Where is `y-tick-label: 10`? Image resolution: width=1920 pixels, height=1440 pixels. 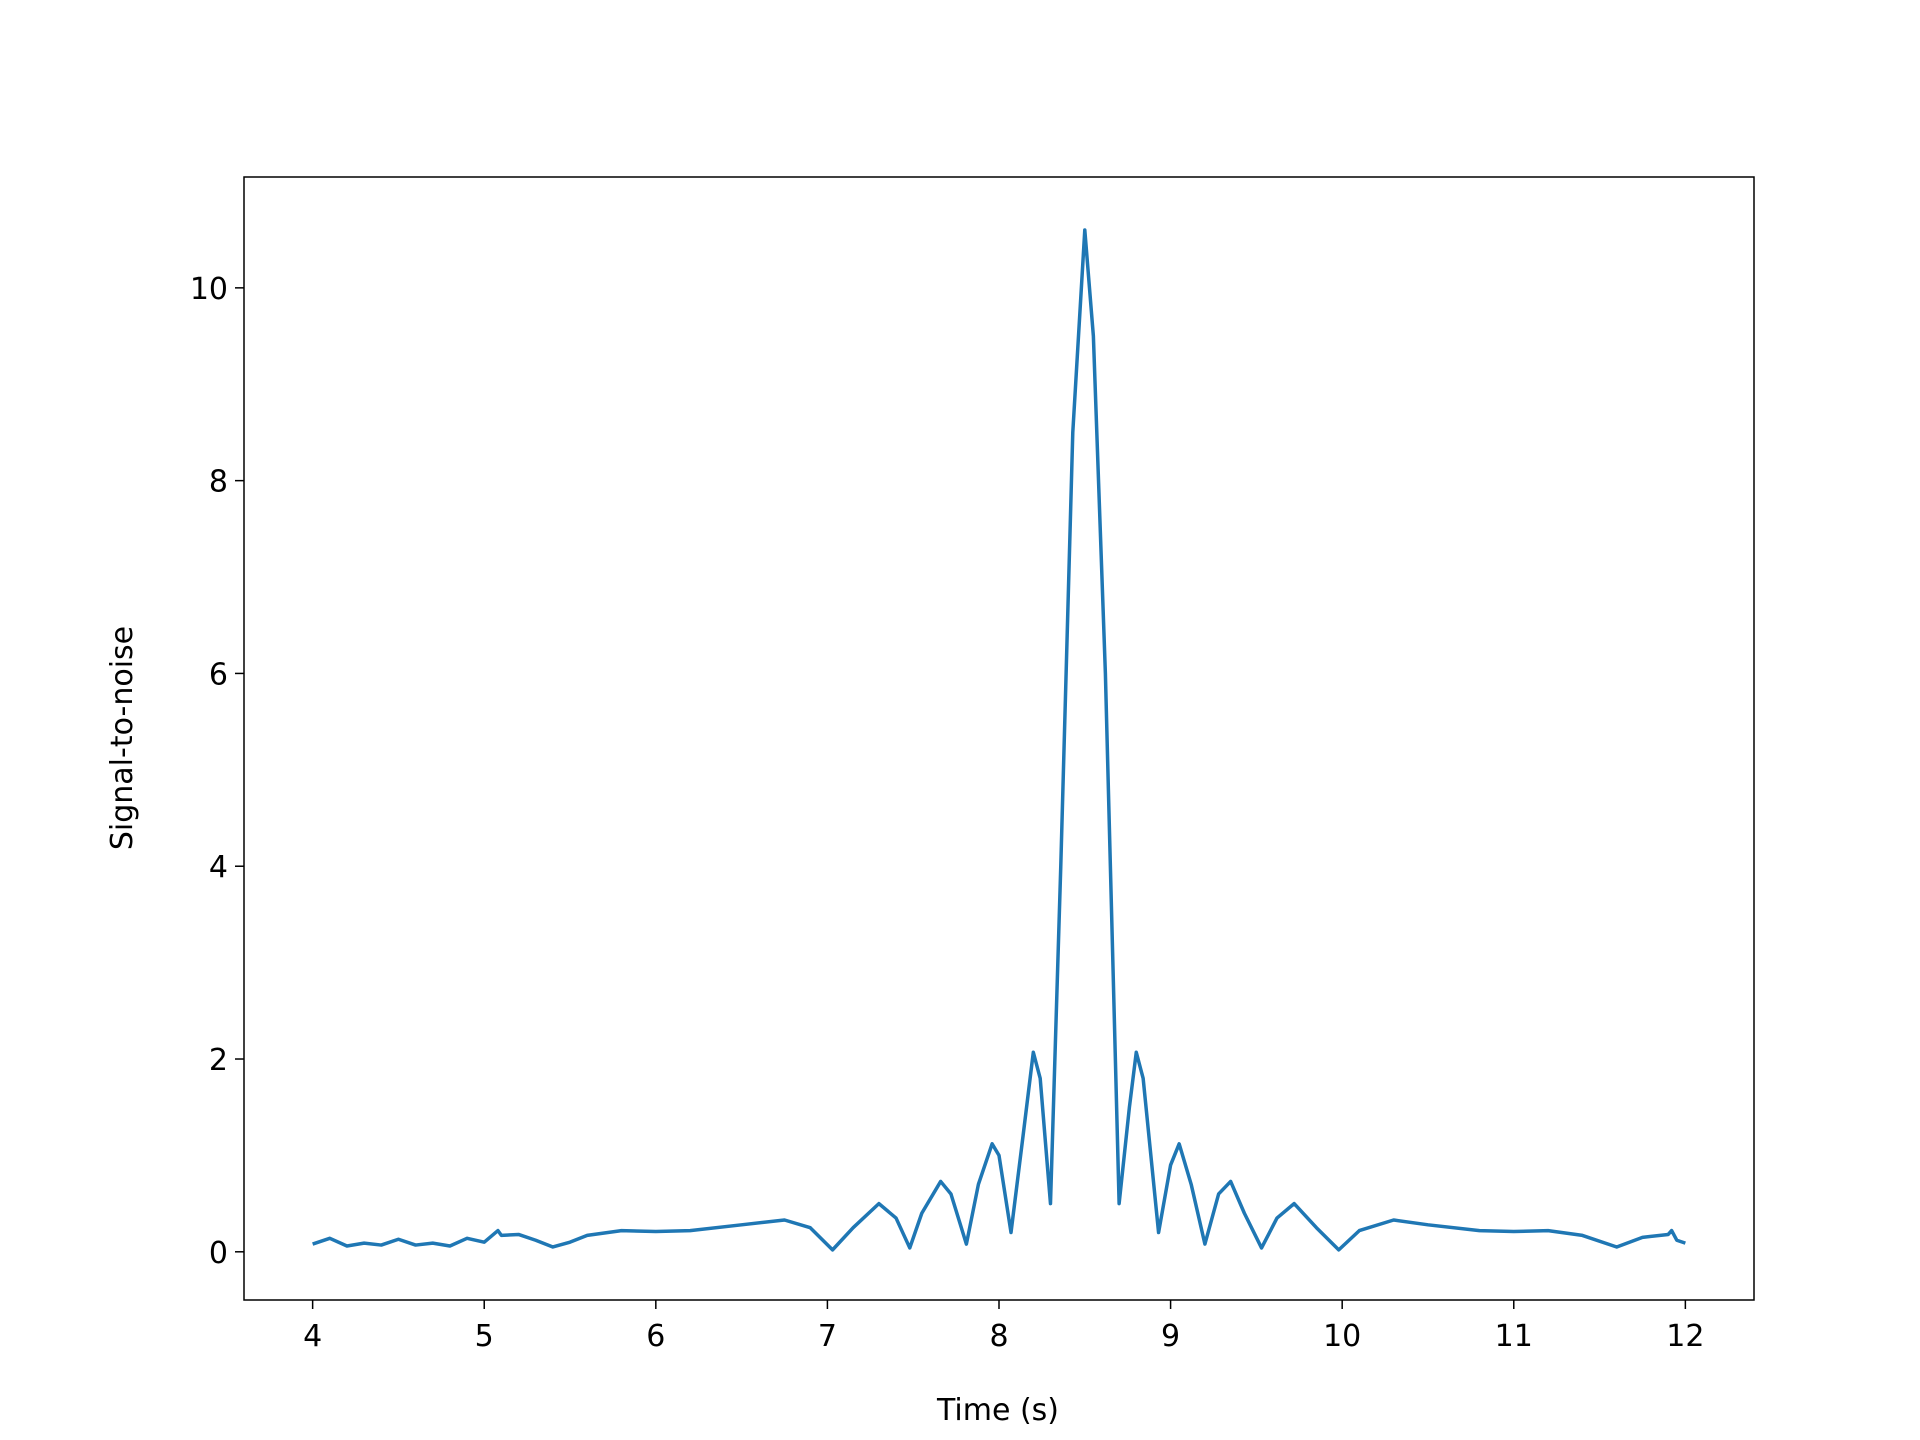
y-tick-label: 10 is located at coordinates (209, 289).